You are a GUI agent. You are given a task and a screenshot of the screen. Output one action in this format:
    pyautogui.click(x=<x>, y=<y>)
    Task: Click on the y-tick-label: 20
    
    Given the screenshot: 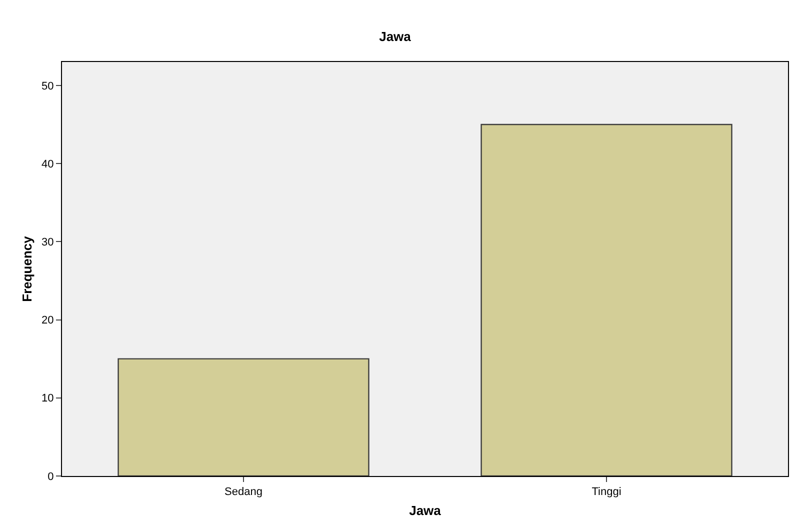 What is the action you would take?
    pyautogui.click(x=48, y=320)
    